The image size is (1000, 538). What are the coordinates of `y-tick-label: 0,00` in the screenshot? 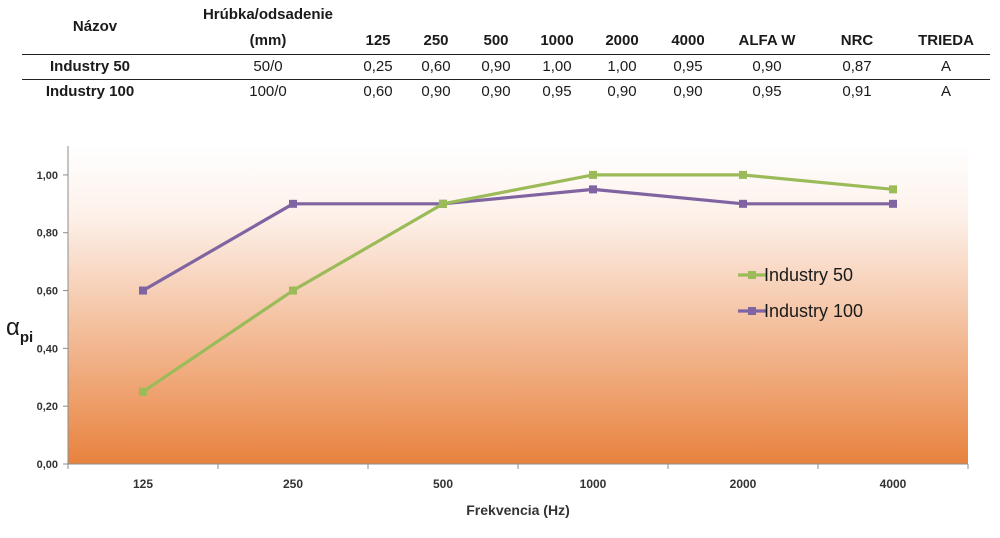 It's located at (47, 465).